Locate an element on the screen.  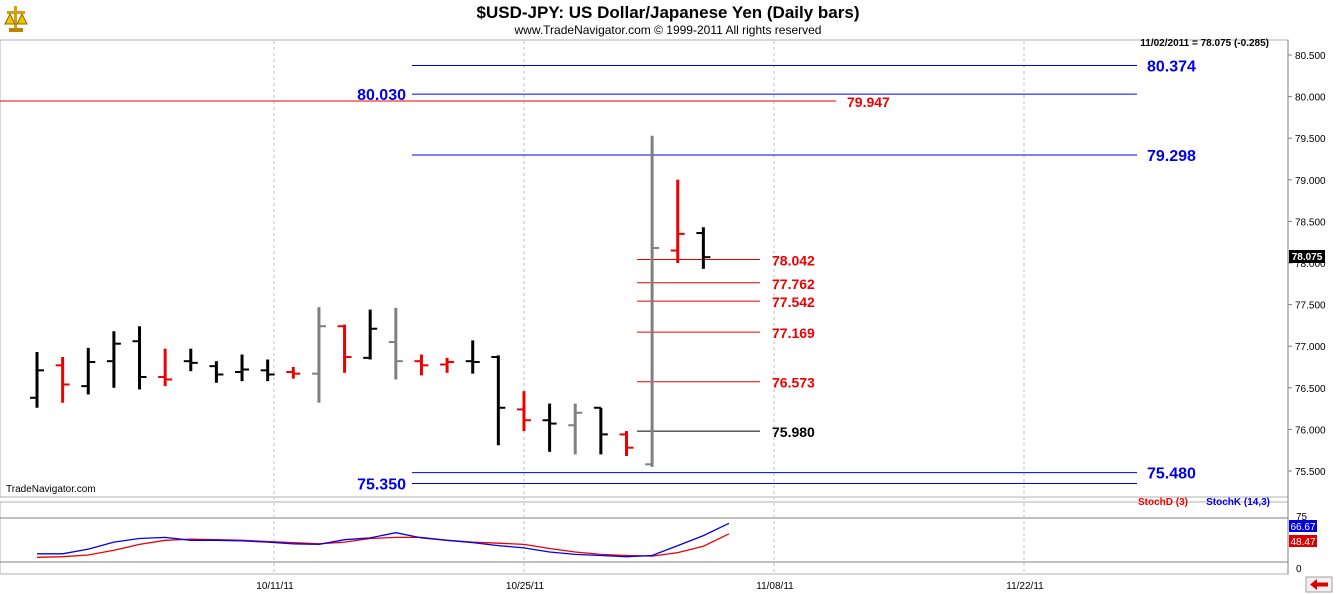
stochk-badge: 66.67 is located at coordinates (1303, 526).